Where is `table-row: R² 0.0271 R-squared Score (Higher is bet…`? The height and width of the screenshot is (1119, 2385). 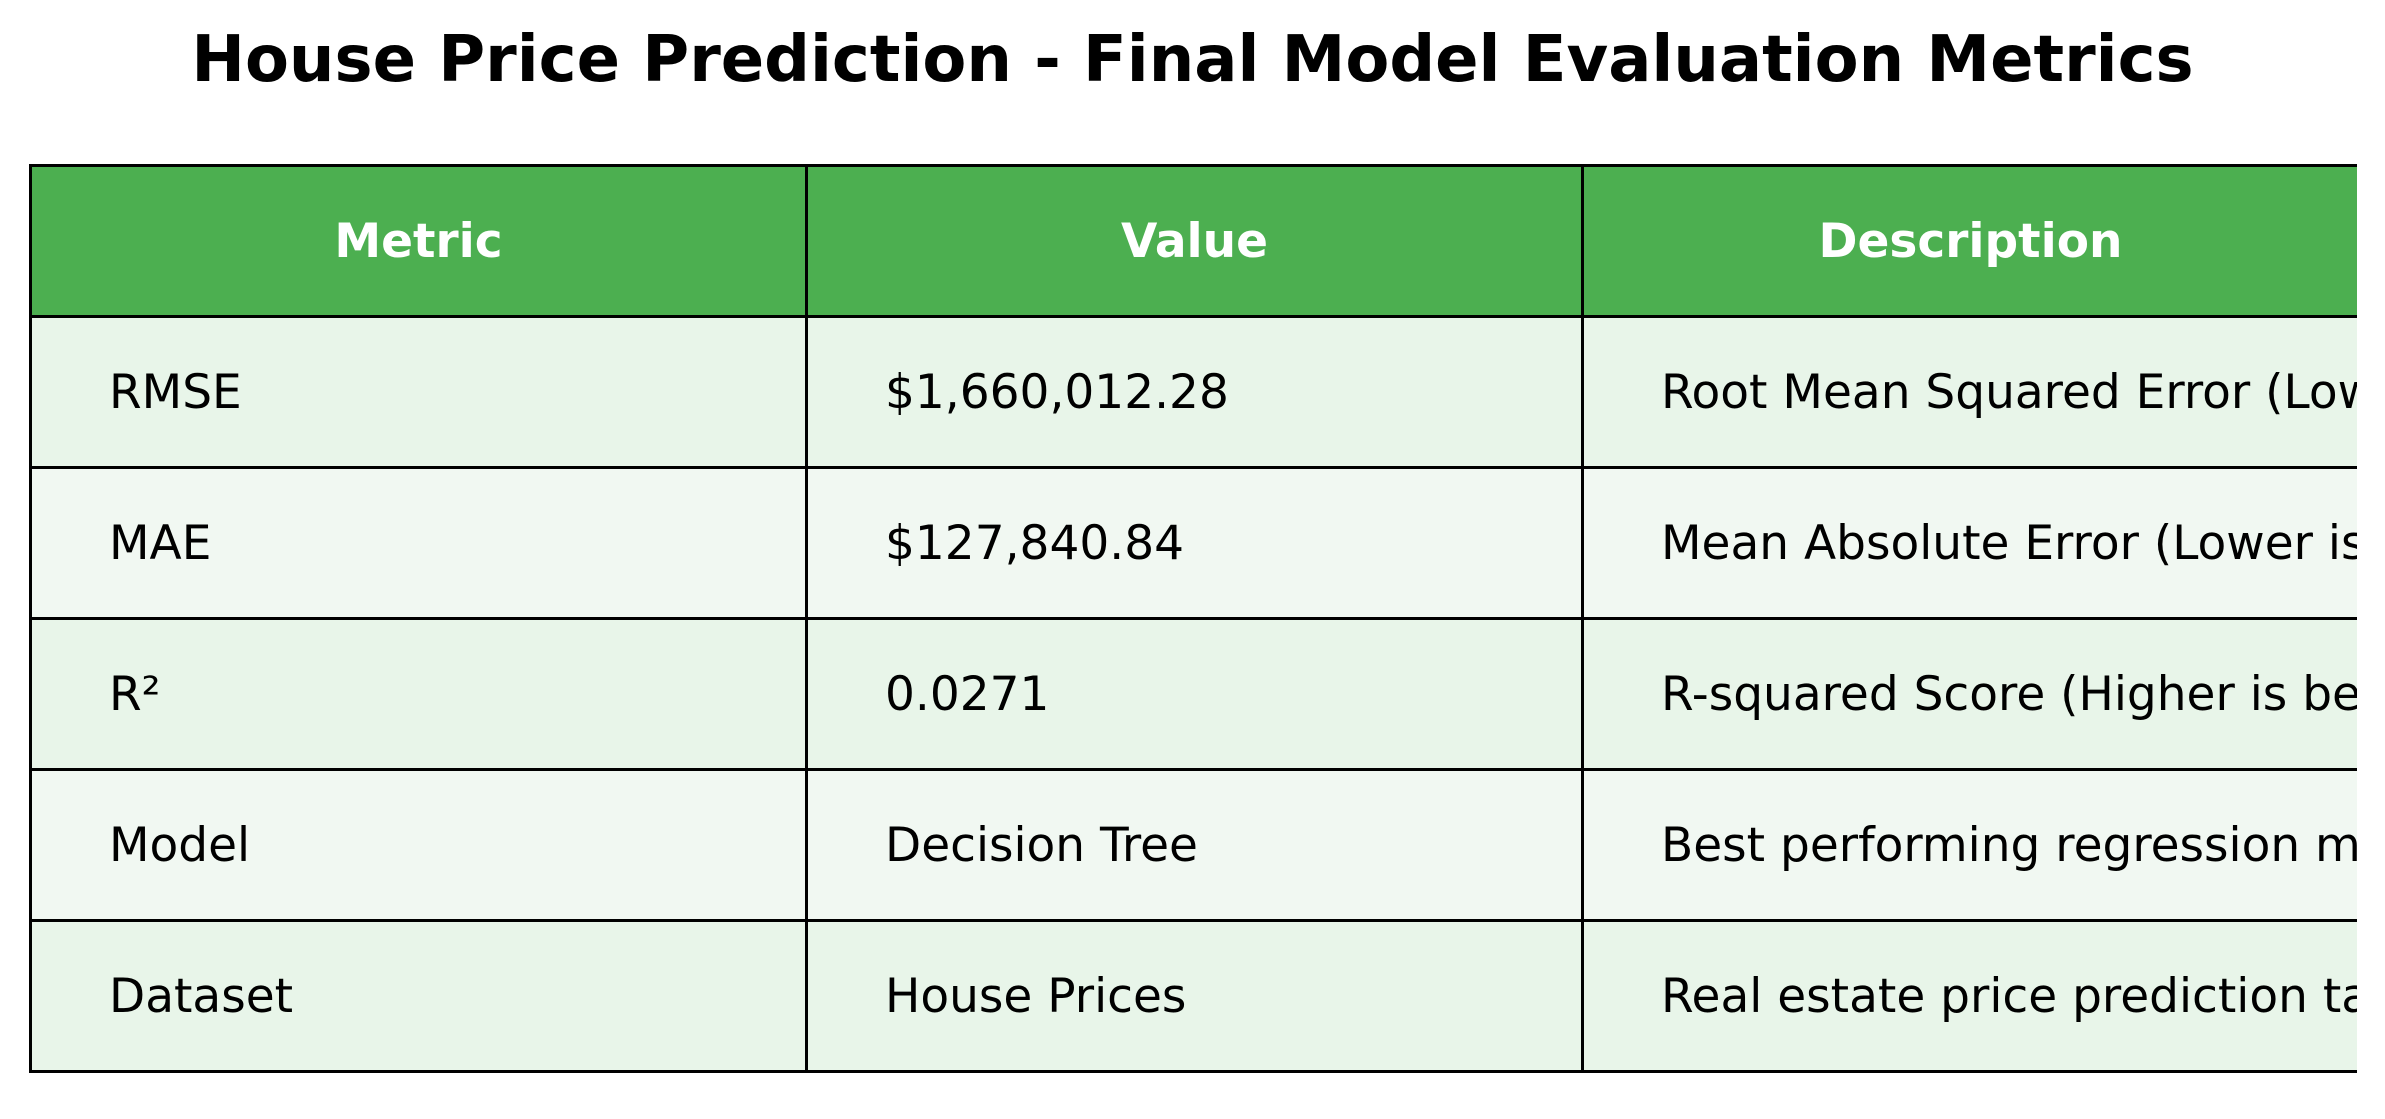 table-row: R² 0.0271 R-squared Score (Higher is bet… is located at coordinates (1193, 694).